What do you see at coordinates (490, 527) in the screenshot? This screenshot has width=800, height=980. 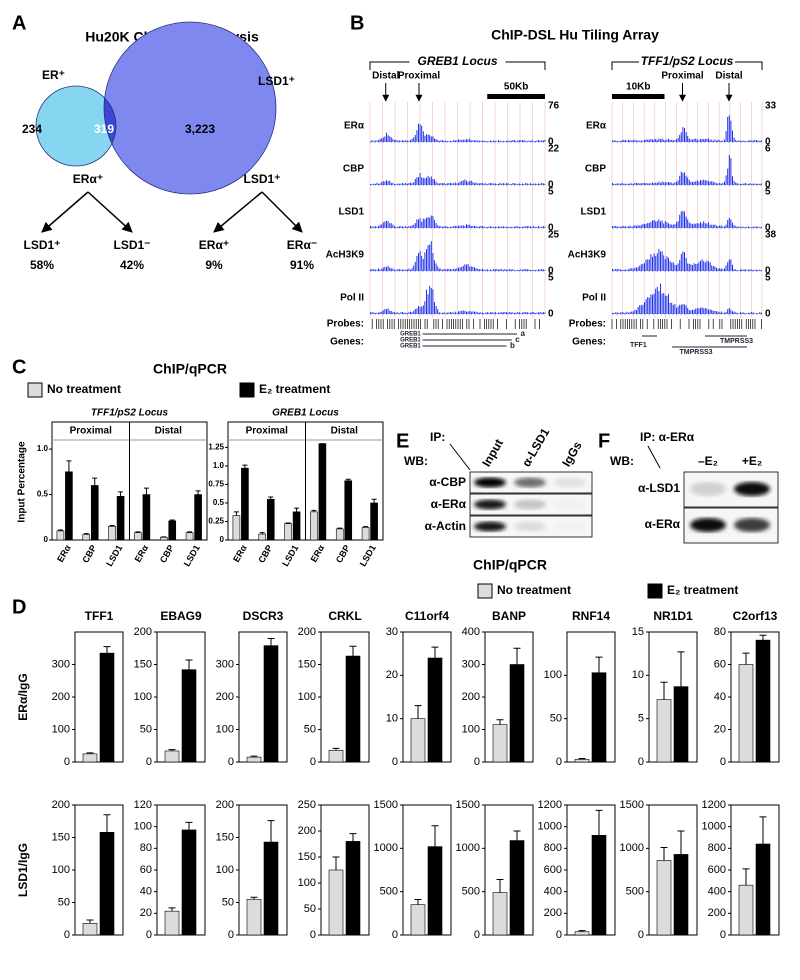 I see `blot-band` at bounding box center [490, 527].